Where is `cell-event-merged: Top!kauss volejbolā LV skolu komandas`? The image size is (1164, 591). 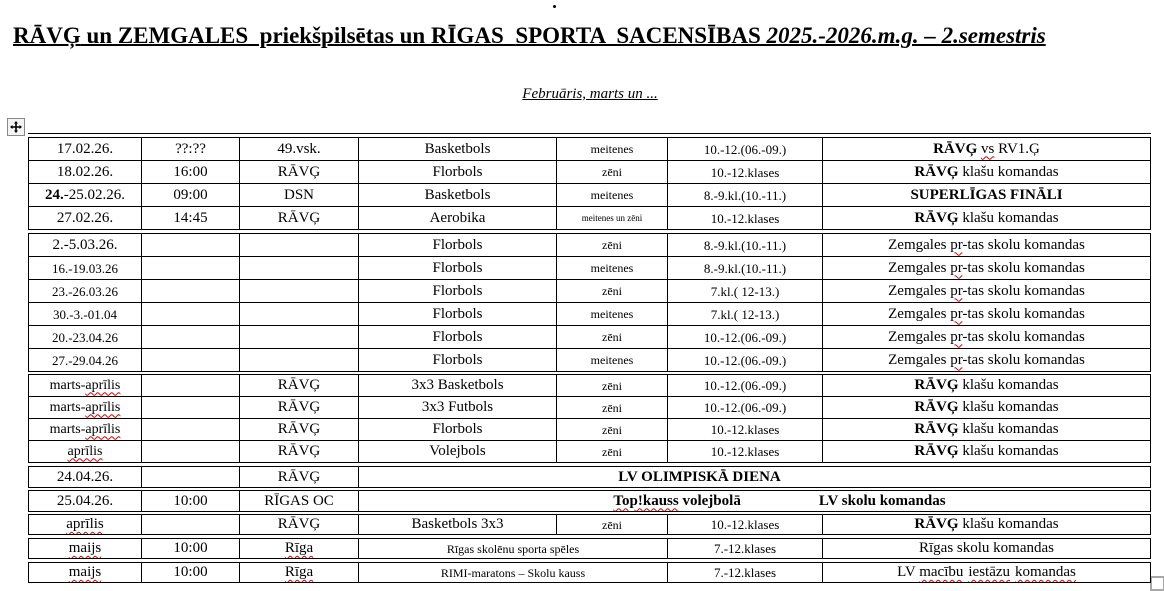
cell-event-merged: Top!kauss volejbolā LV skolu komandas is located at coordinates (754, 501).